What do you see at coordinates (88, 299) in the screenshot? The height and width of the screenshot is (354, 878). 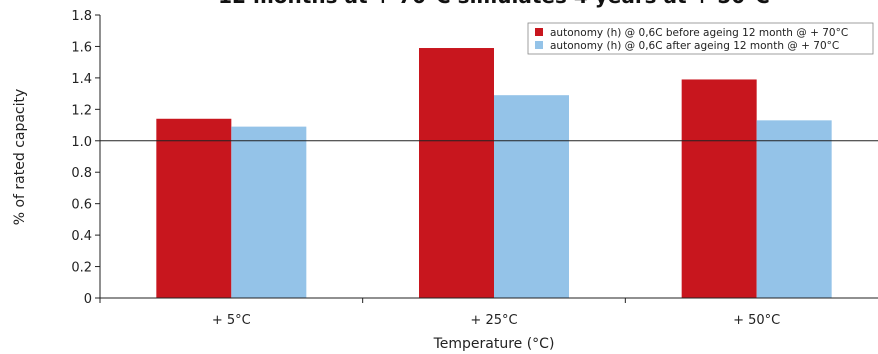 I see `y-tick-label: 0` at bounding box center [88, 299].